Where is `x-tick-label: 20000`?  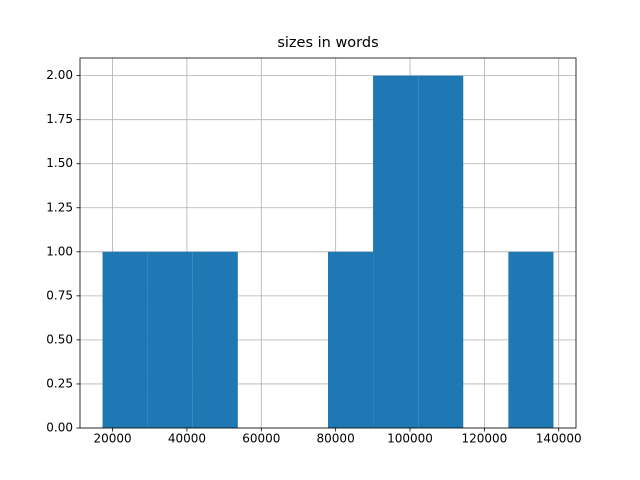
x-tick-label: 20000 is located at coordinates (112, 439).